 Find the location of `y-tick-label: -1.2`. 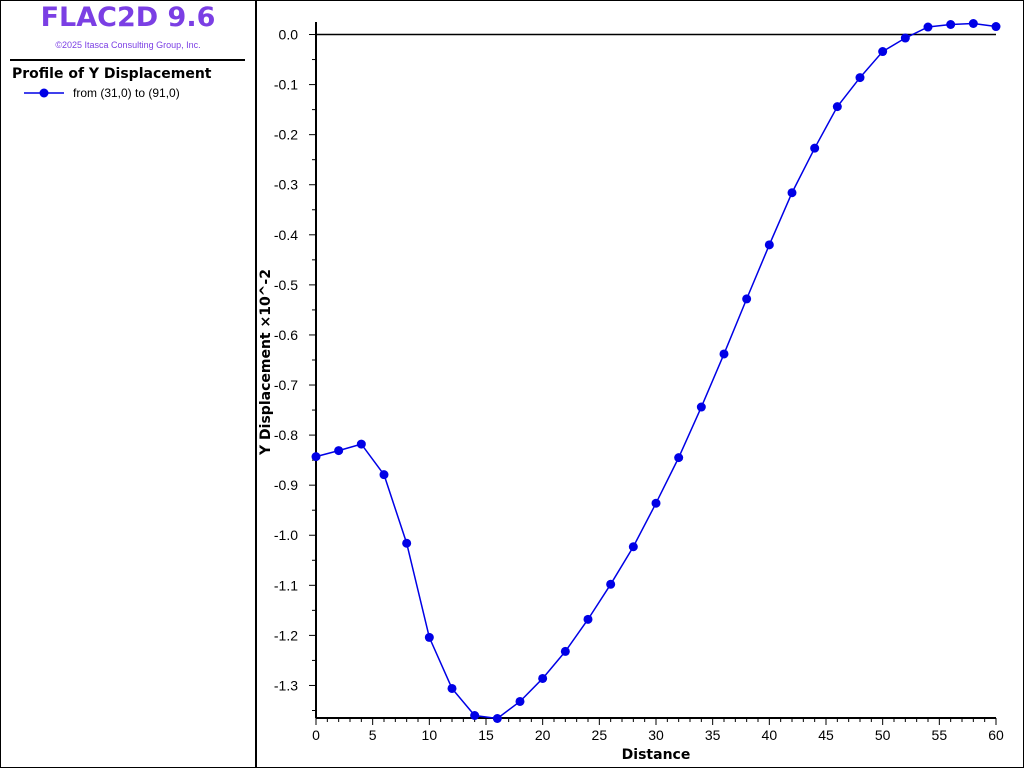

y-tick-label: -1.2 is located at coordinates (286, 635).